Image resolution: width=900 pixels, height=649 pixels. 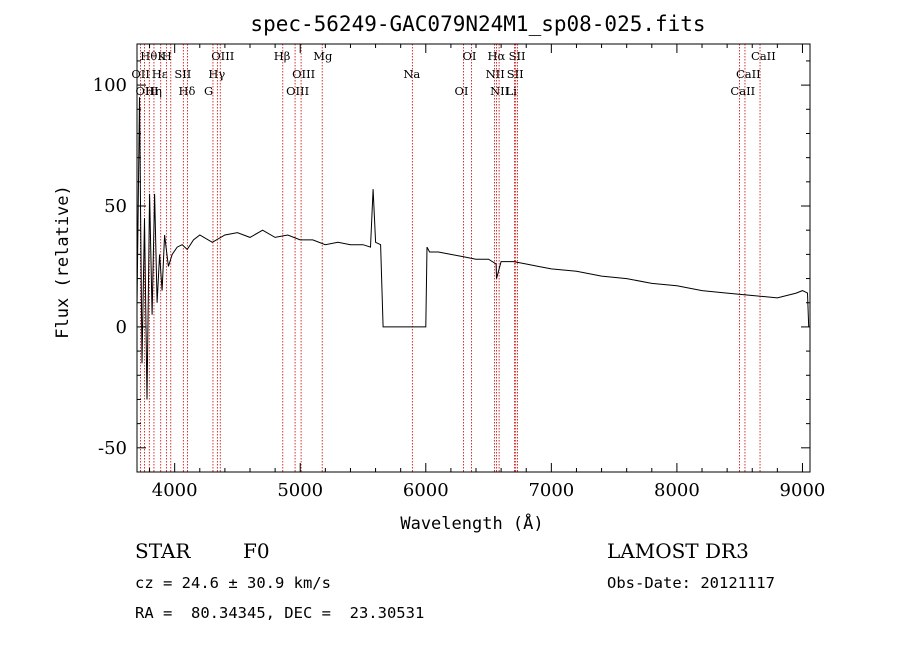 What do you see at coordinates (323, 56) in the screenshot?
I see `spectral-line-label: Mg` at bounding box center [323, 56].